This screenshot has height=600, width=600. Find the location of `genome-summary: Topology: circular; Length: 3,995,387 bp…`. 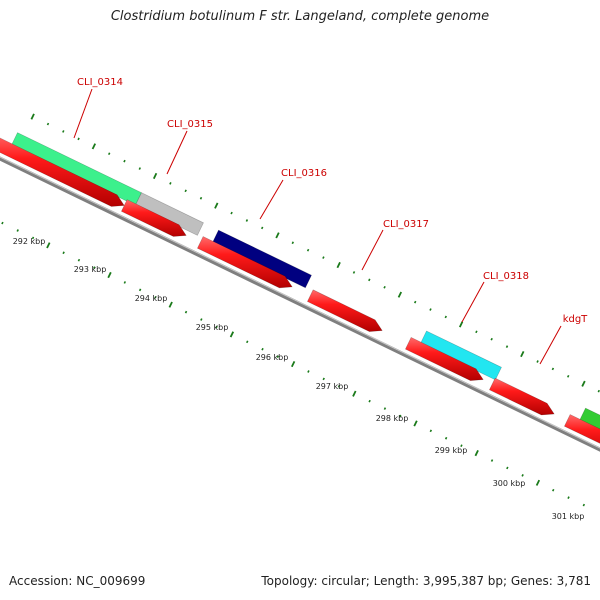

genome-summary: Topology: circular; Length: 3,995,387 bp… is located at coordinates (426, 581).